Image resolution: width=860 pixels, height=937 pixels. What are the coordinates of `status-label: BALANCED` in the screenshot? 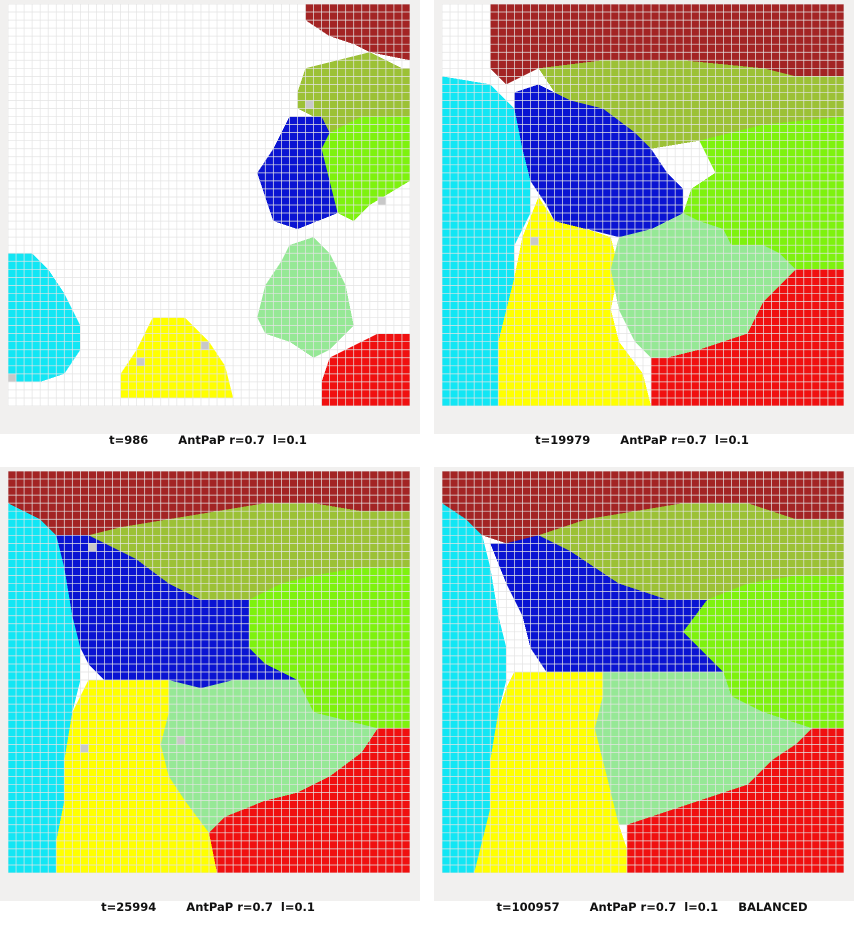 It's located at (773, 907).